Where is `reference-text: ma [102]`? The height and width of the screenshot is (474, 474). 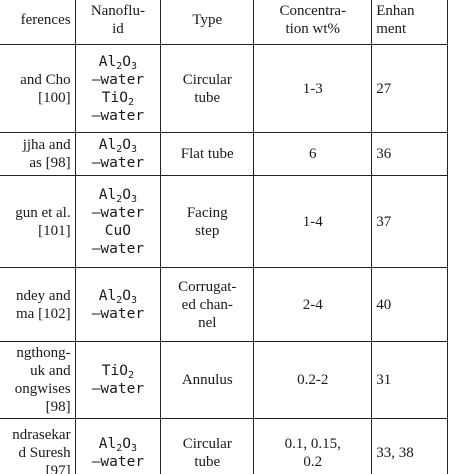
reference-text: ma [102] is located at coordinates (43, 313).